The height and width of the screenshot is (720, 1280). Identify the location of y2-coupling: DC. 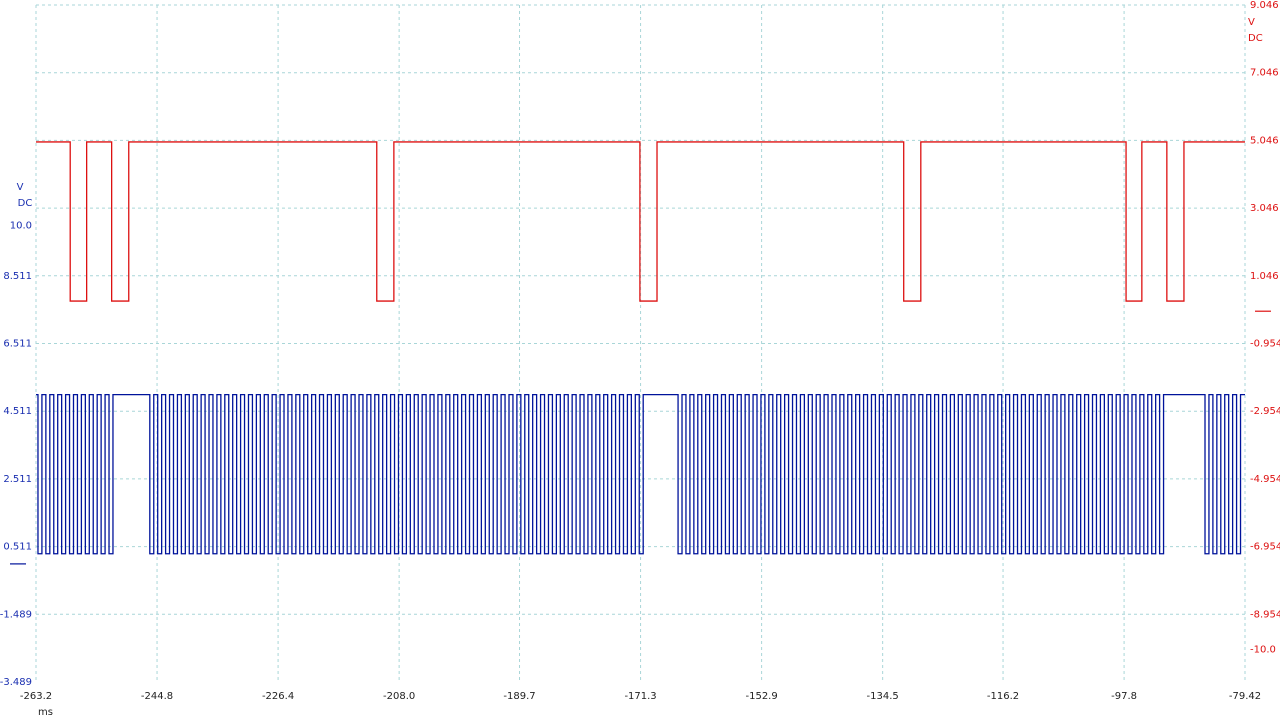
(1255, 38).